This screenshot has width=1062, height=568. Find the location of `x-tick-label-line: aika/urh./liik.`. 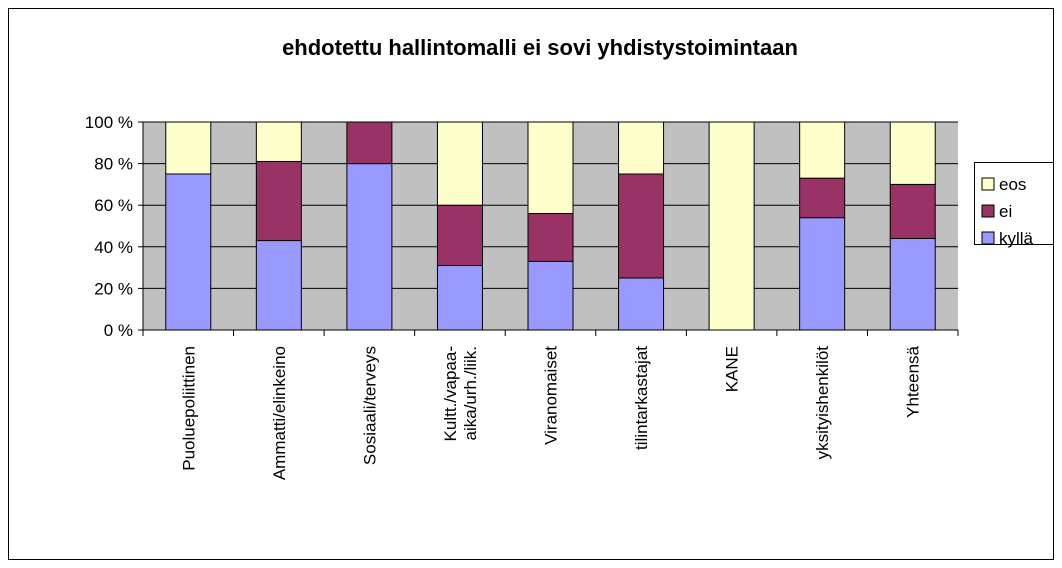

x-tick-label-line: aika/urh./liik. is located at coordinates (470, 393).